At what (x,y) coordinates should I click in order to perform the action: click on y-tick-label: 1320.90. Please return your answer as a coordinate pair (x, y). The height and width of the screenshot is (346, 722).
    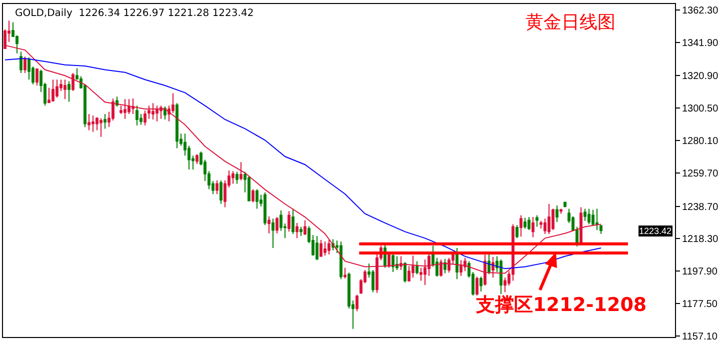
    Looking at the image, I should click on (700, 76).